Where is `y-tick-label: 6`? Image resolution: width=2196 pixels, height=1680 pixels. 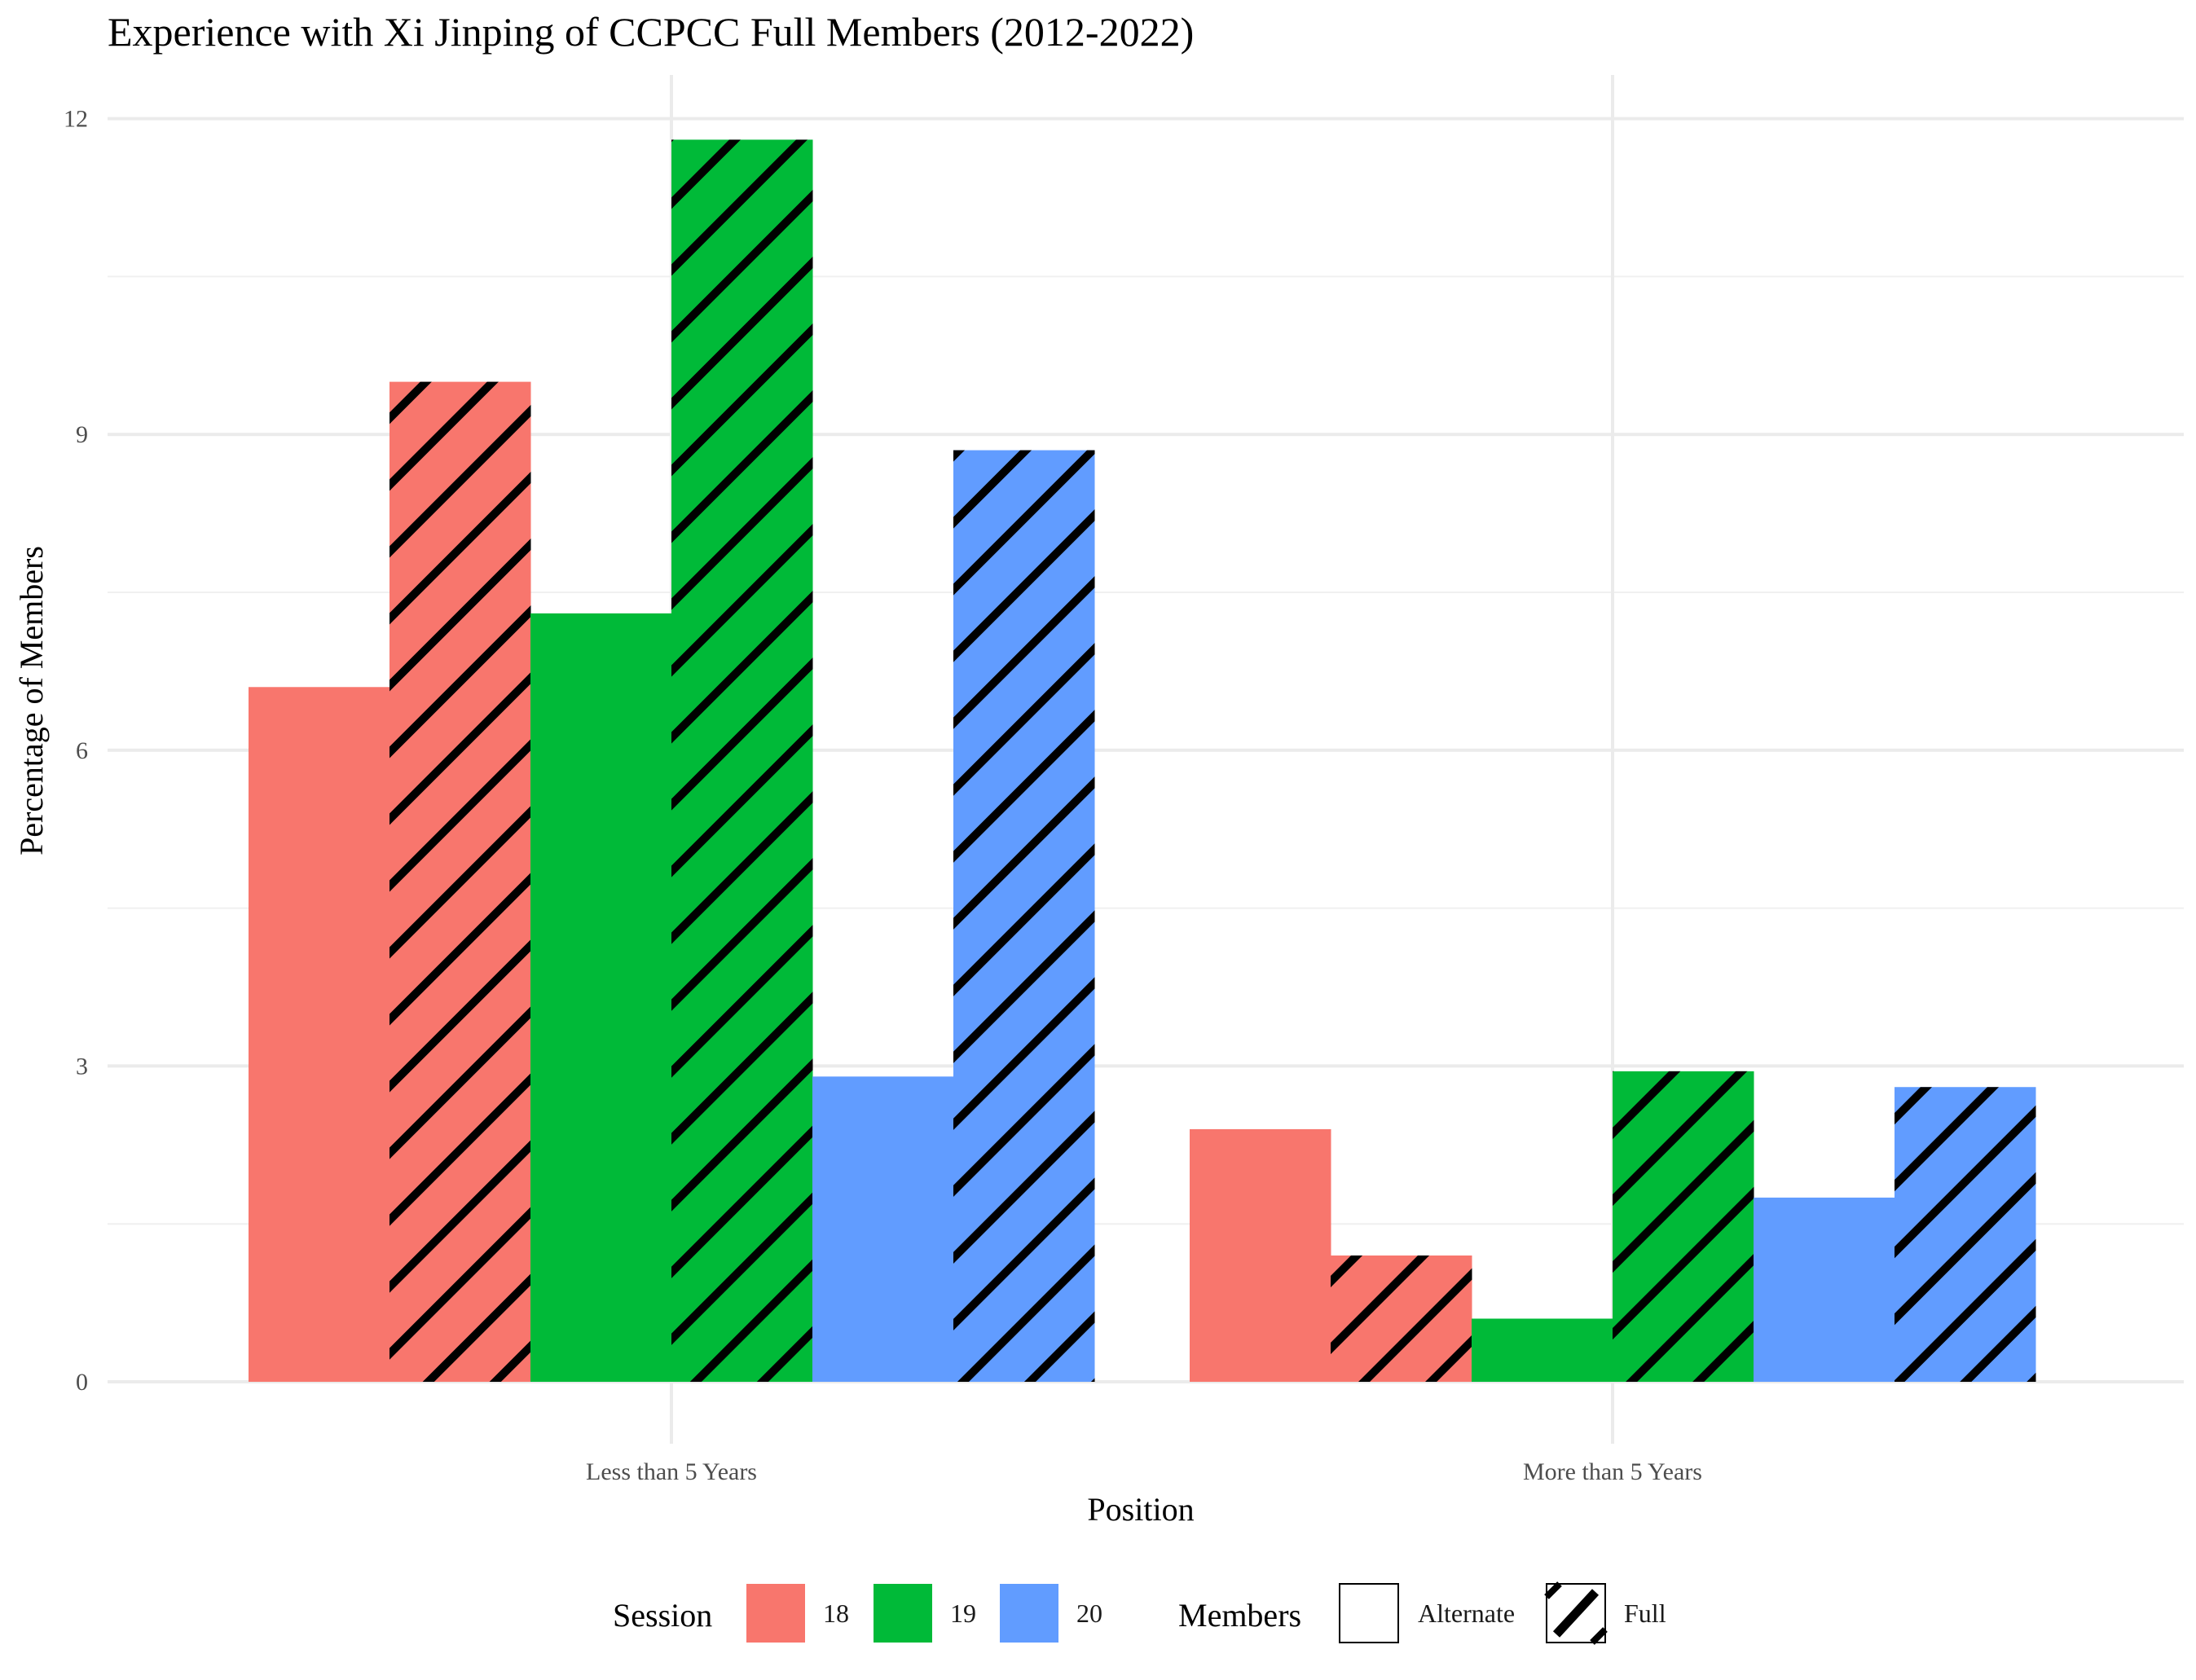
y-tick-label: 6 is located at coordinates (82, 751).